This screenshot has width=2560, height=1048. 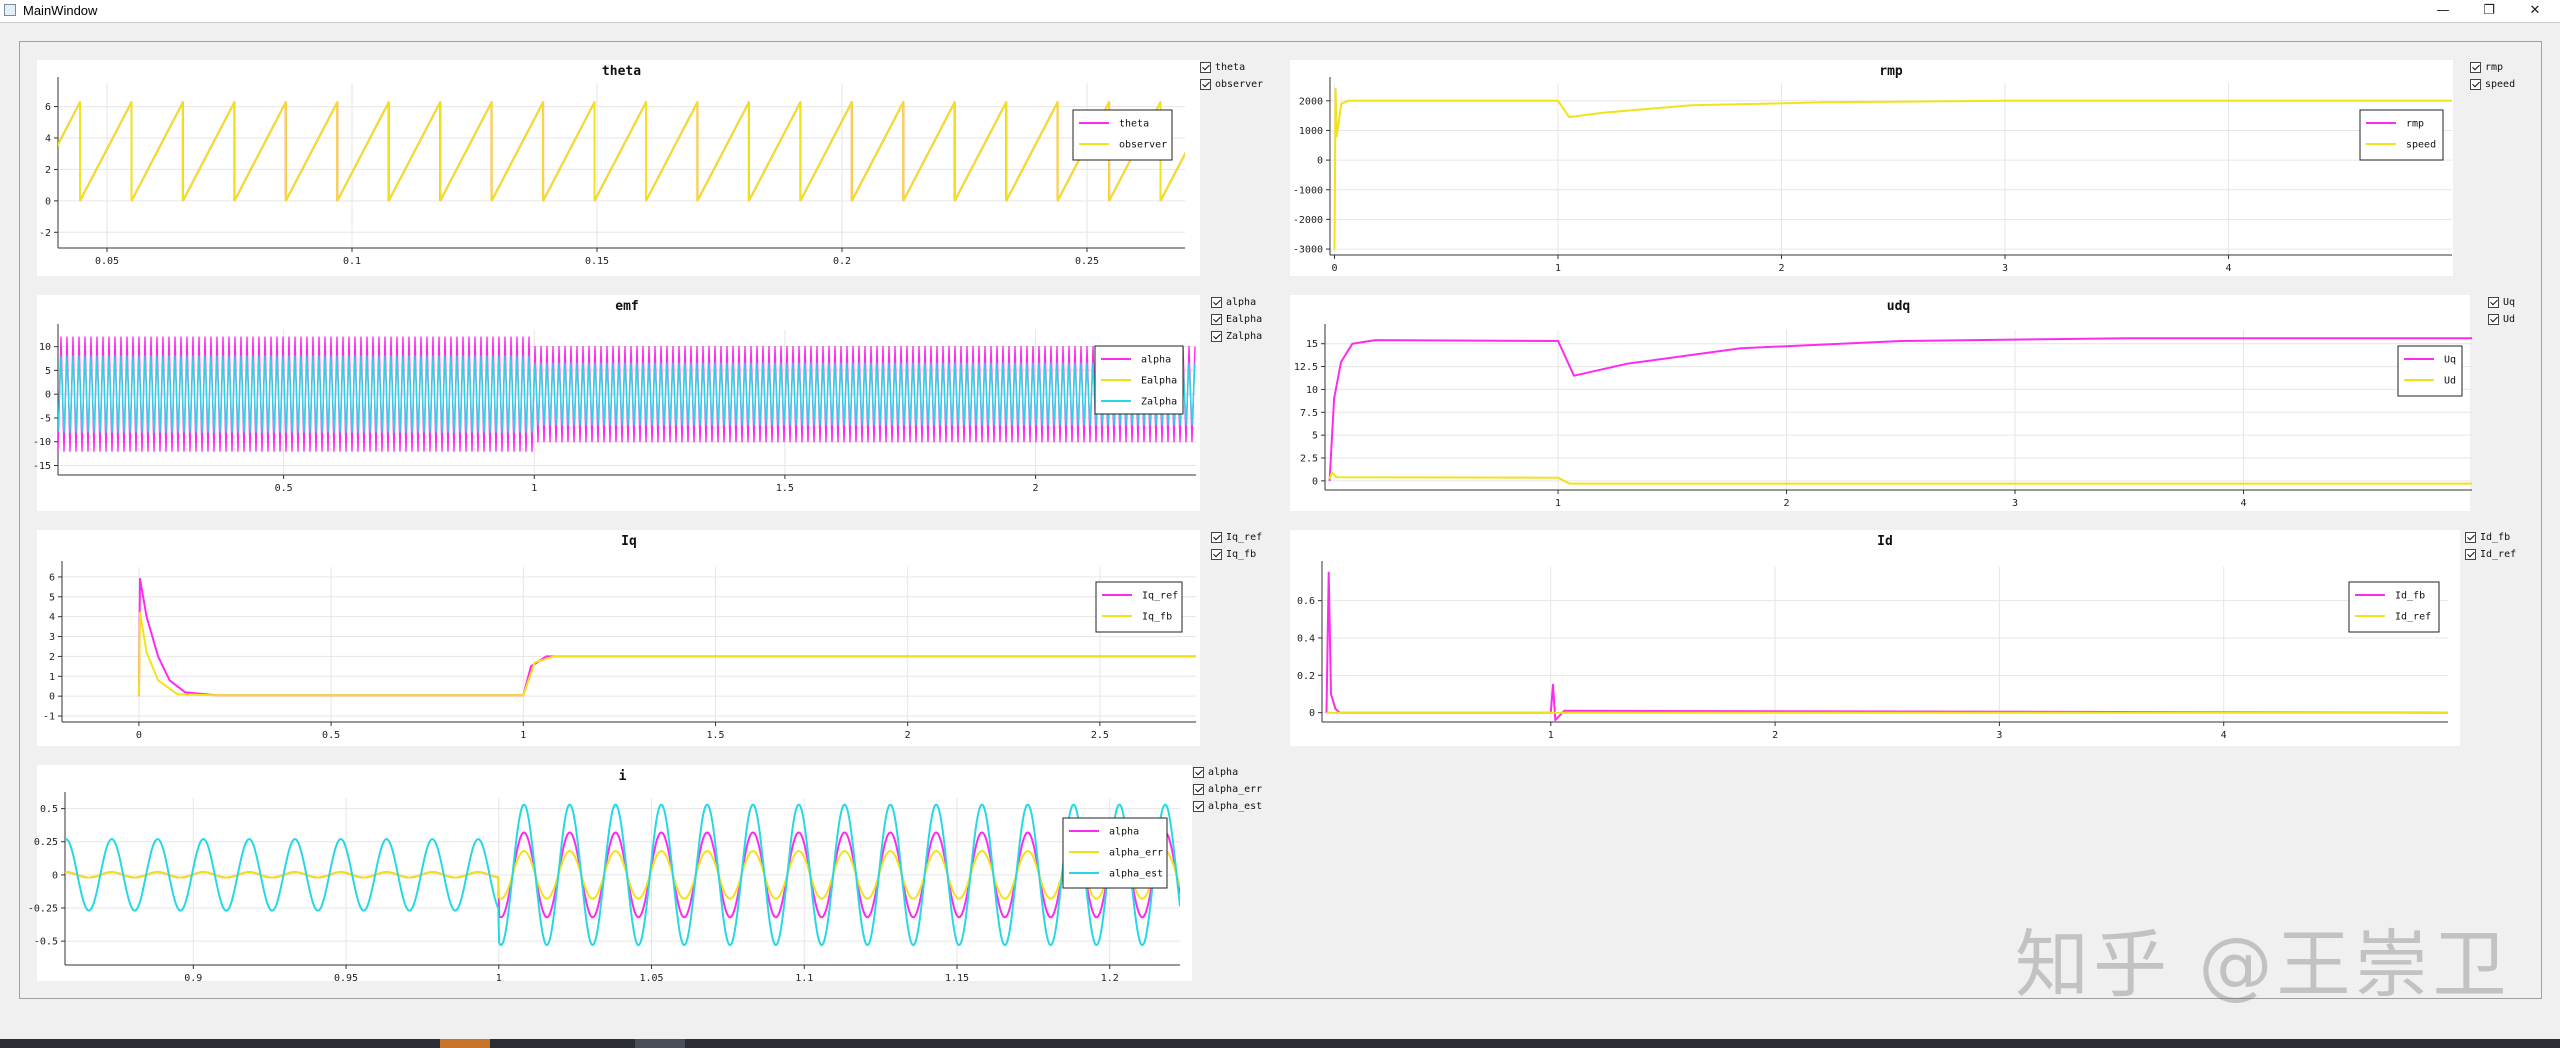 I want to click on legend-emf: alpha Ealpha Zalpha, so click(x=1139, y=380).